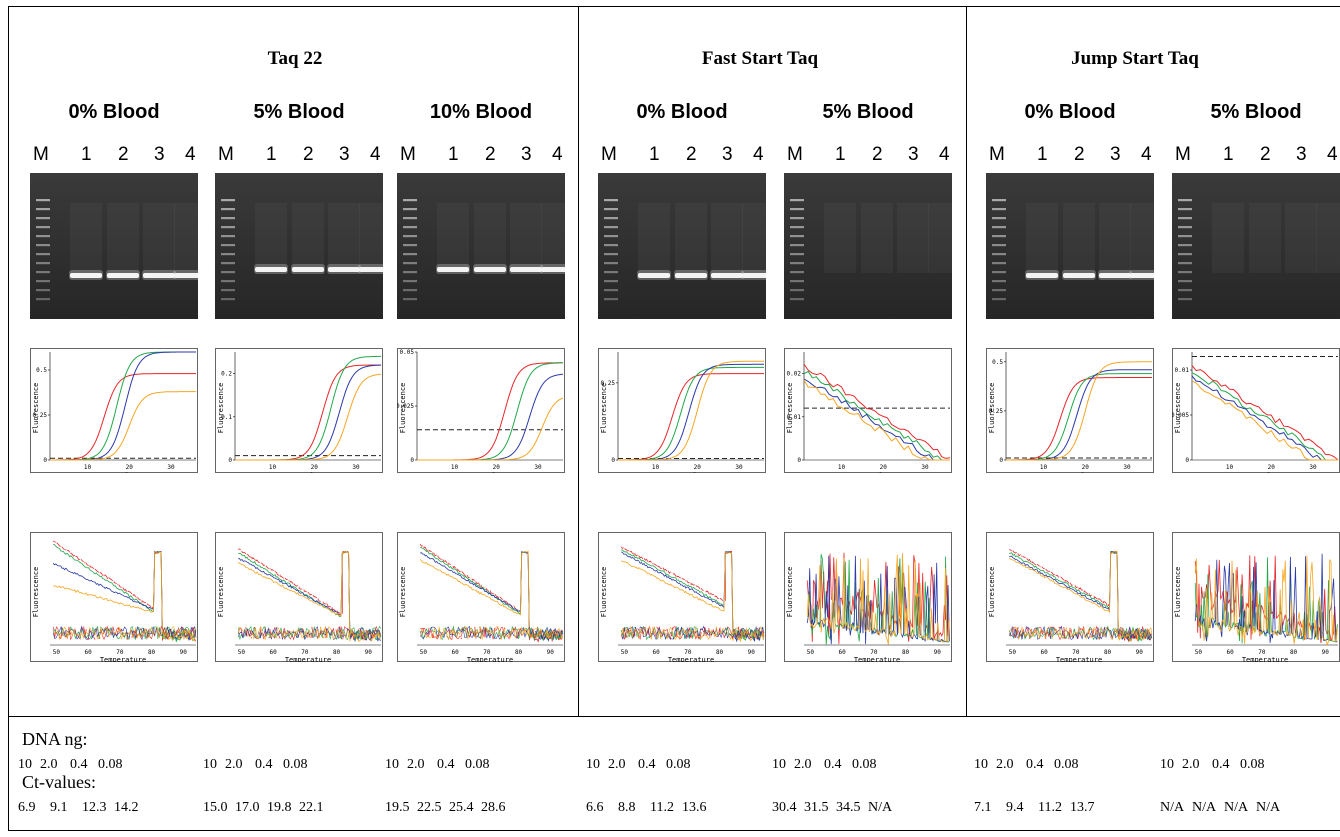 The height and width of the screenshot is (837, 1340). Describe the element at coordinates (913, 154) in the screenshot. I see `lane-label: 3` at that location.